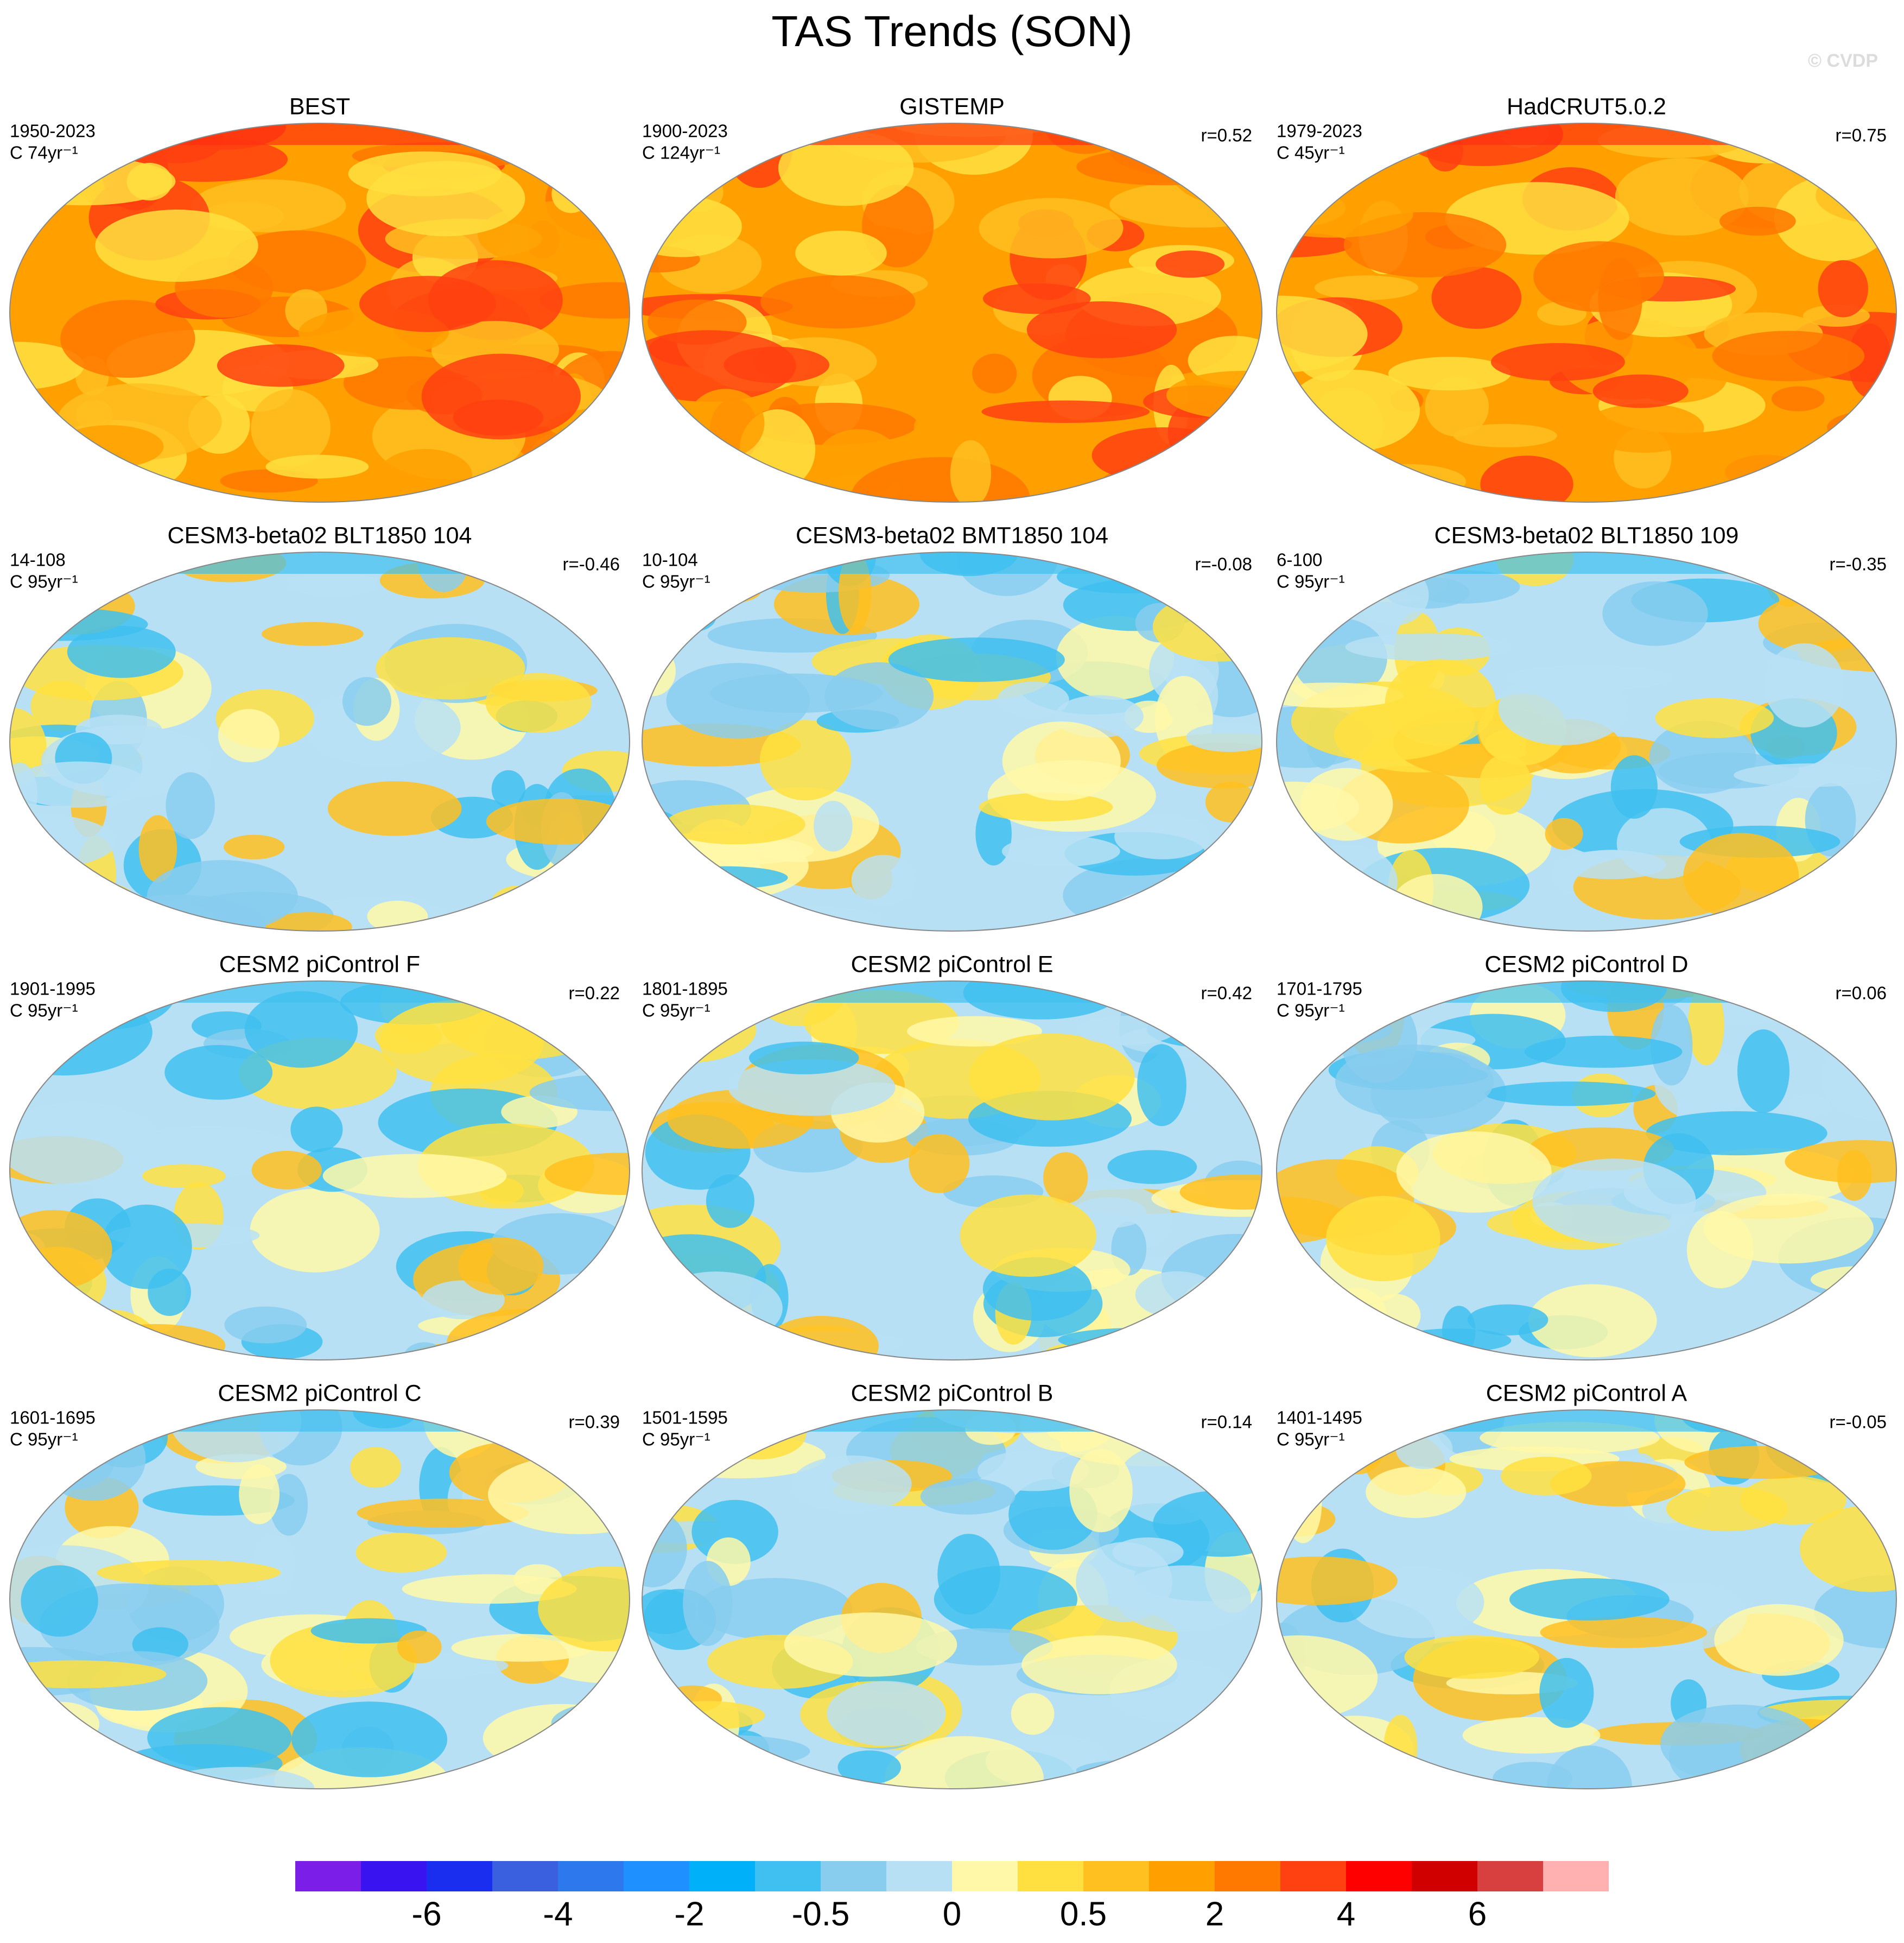  What do you see at coordinates (1319, 131) in the screenshot?
I see `panel-period: 1979-2023` at bounding box center [1319, 131].